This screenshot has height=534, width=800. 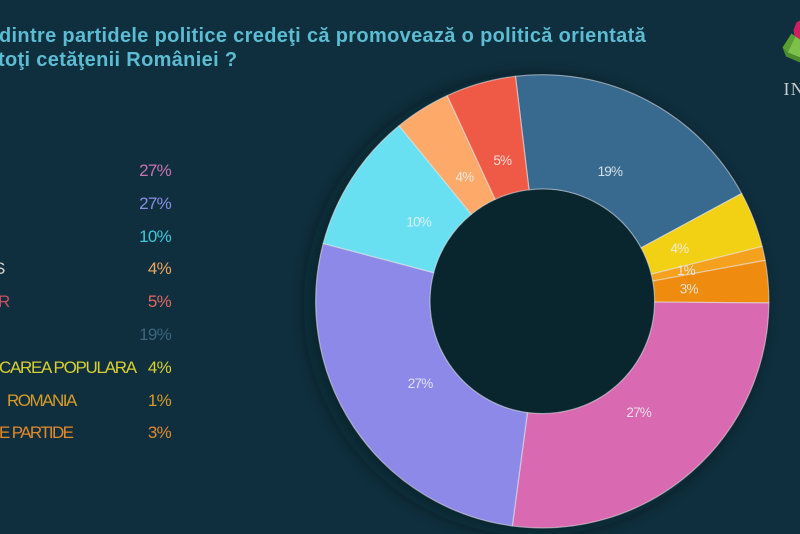 I want to click on svg-text: 10%, so click(x=418, y=222).